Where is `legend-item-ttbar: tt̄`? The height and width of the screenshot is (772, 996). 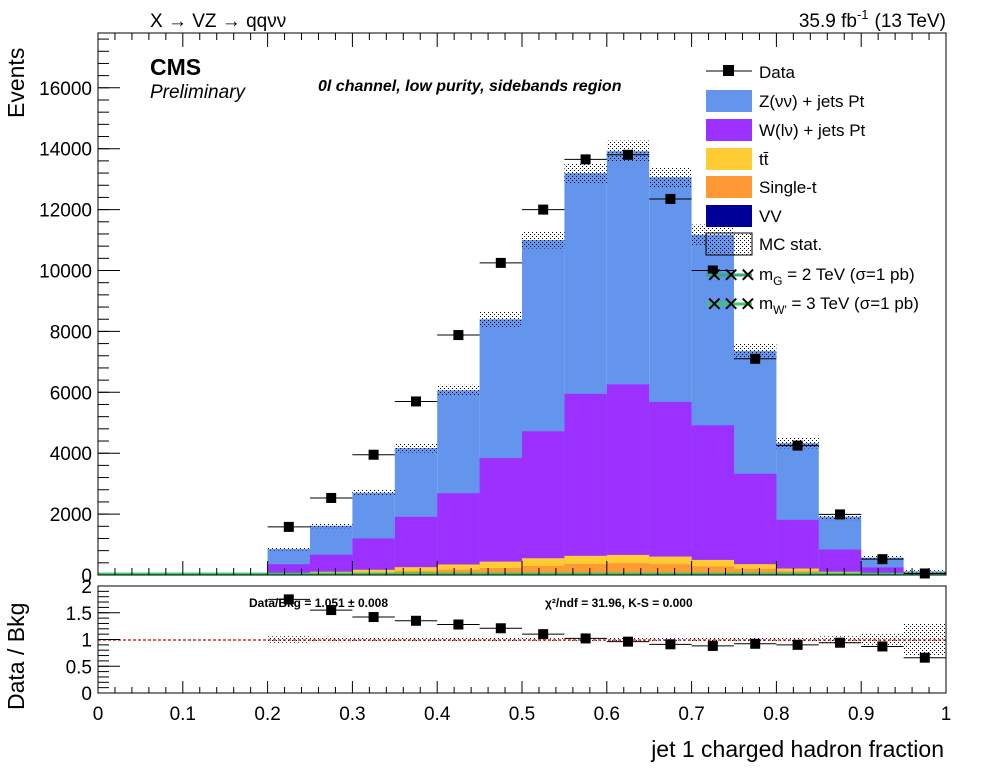
legend-item-ttbar: tt̄ is located at coordinates (737, 159).